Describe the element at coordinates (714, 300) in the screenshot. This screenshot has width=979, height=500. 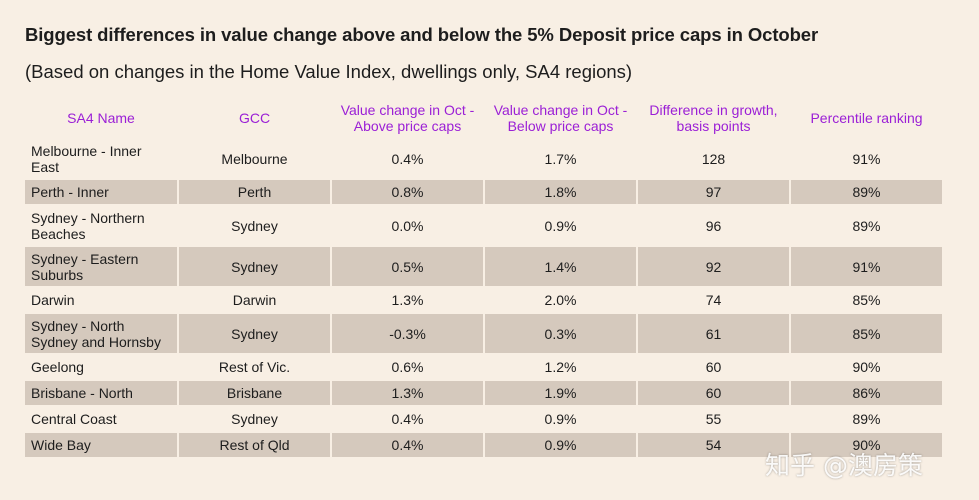
I see `cell-difference: 74` at that location.